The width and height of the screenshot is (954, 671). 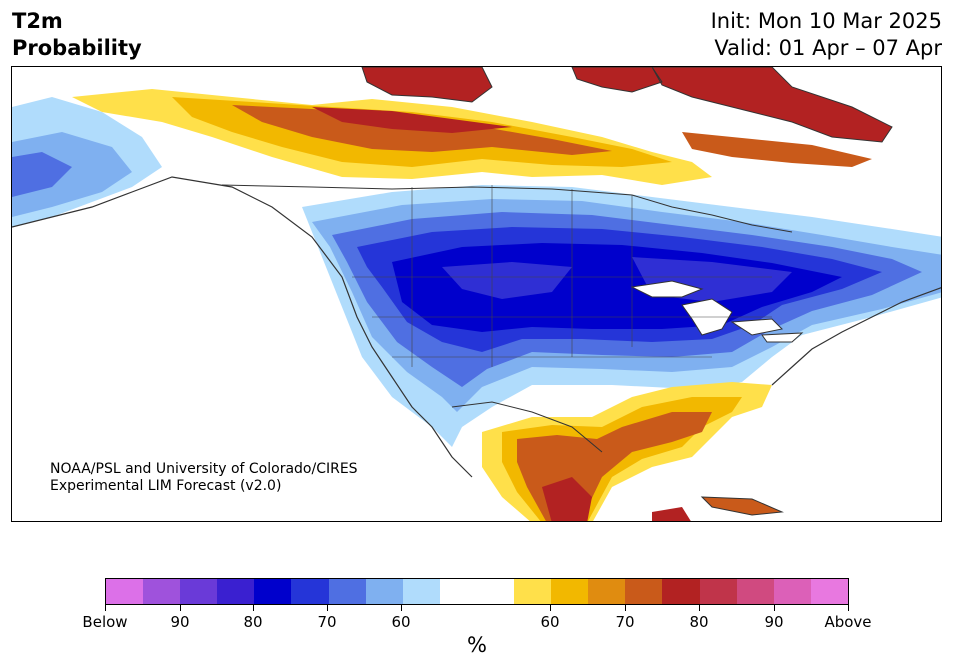 What do you see at coordinates (77, 48) in the screenshot?
I see `product-title: Probability` at bounding box center [77, 48].